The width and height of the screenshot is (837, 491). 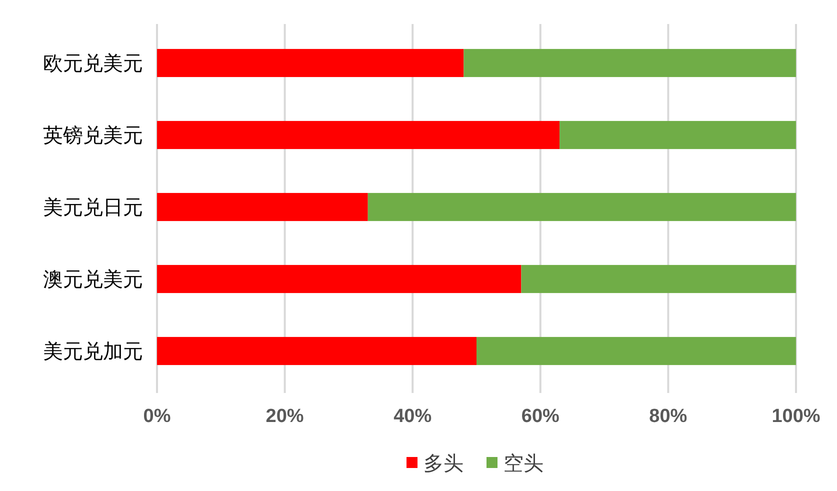 What do you see at coordinates (285, 416) in the screenshot?
I see `x-tick-label: 20%` at bounding box center [285, 416].